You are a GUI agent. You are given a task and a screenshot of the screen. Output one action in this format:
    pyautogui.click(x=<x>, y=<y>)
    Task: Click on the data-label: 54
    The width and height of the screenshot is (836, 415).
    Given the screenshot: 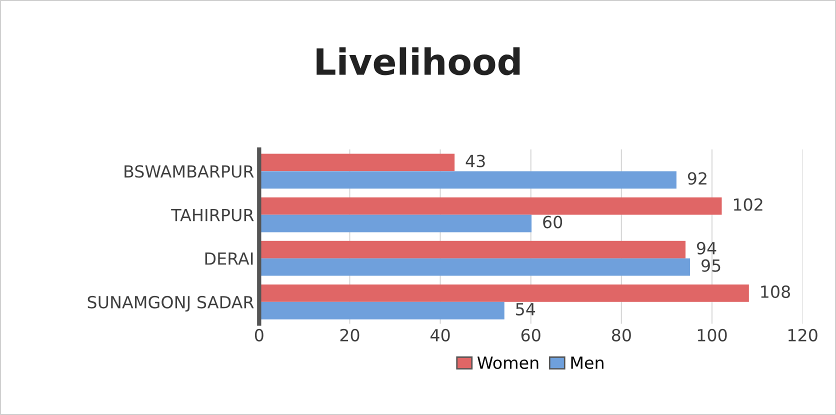 What is the action you would take?
    pyautogui.click(x=526, y=309)
    